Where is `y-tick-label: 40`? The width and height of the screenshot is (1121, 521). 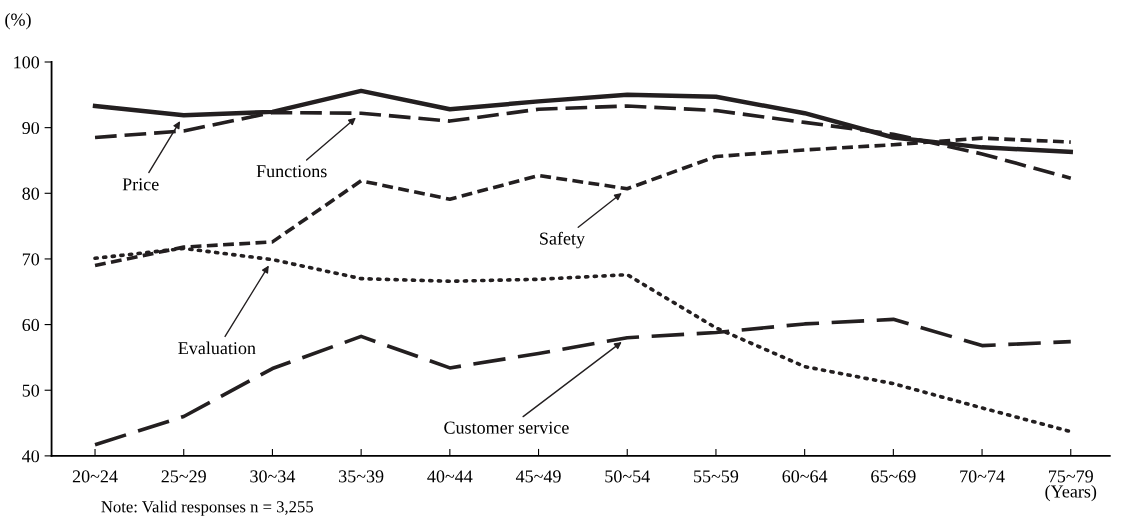
y-tick-label: 40 is located at coordinates (31, 456).